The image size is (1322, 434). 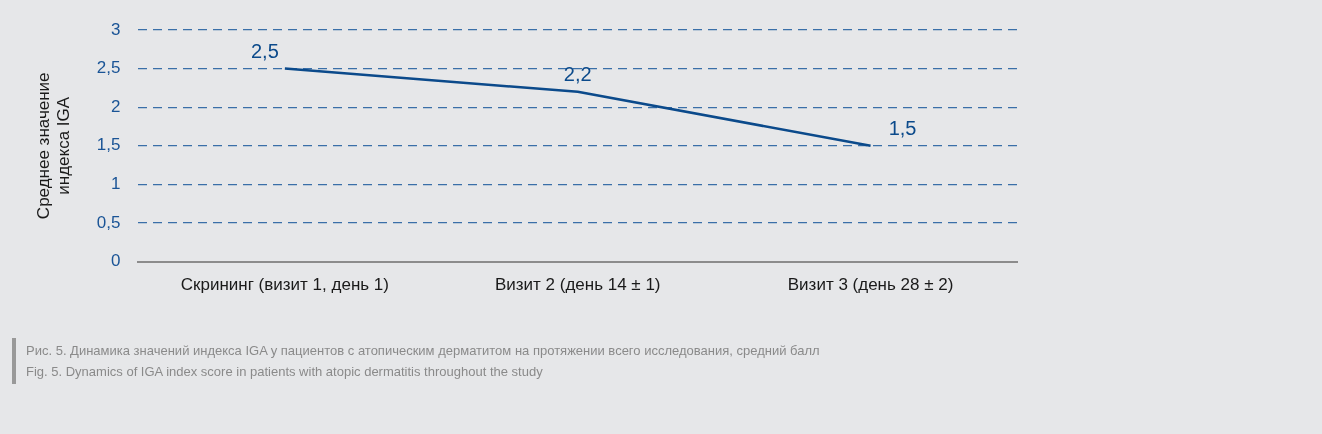 What do you see at coordinates (53, 146) in the screenshot?
I see `y-axis-title: Среднее значение индекса IGA` at bounding box center [53, 146].